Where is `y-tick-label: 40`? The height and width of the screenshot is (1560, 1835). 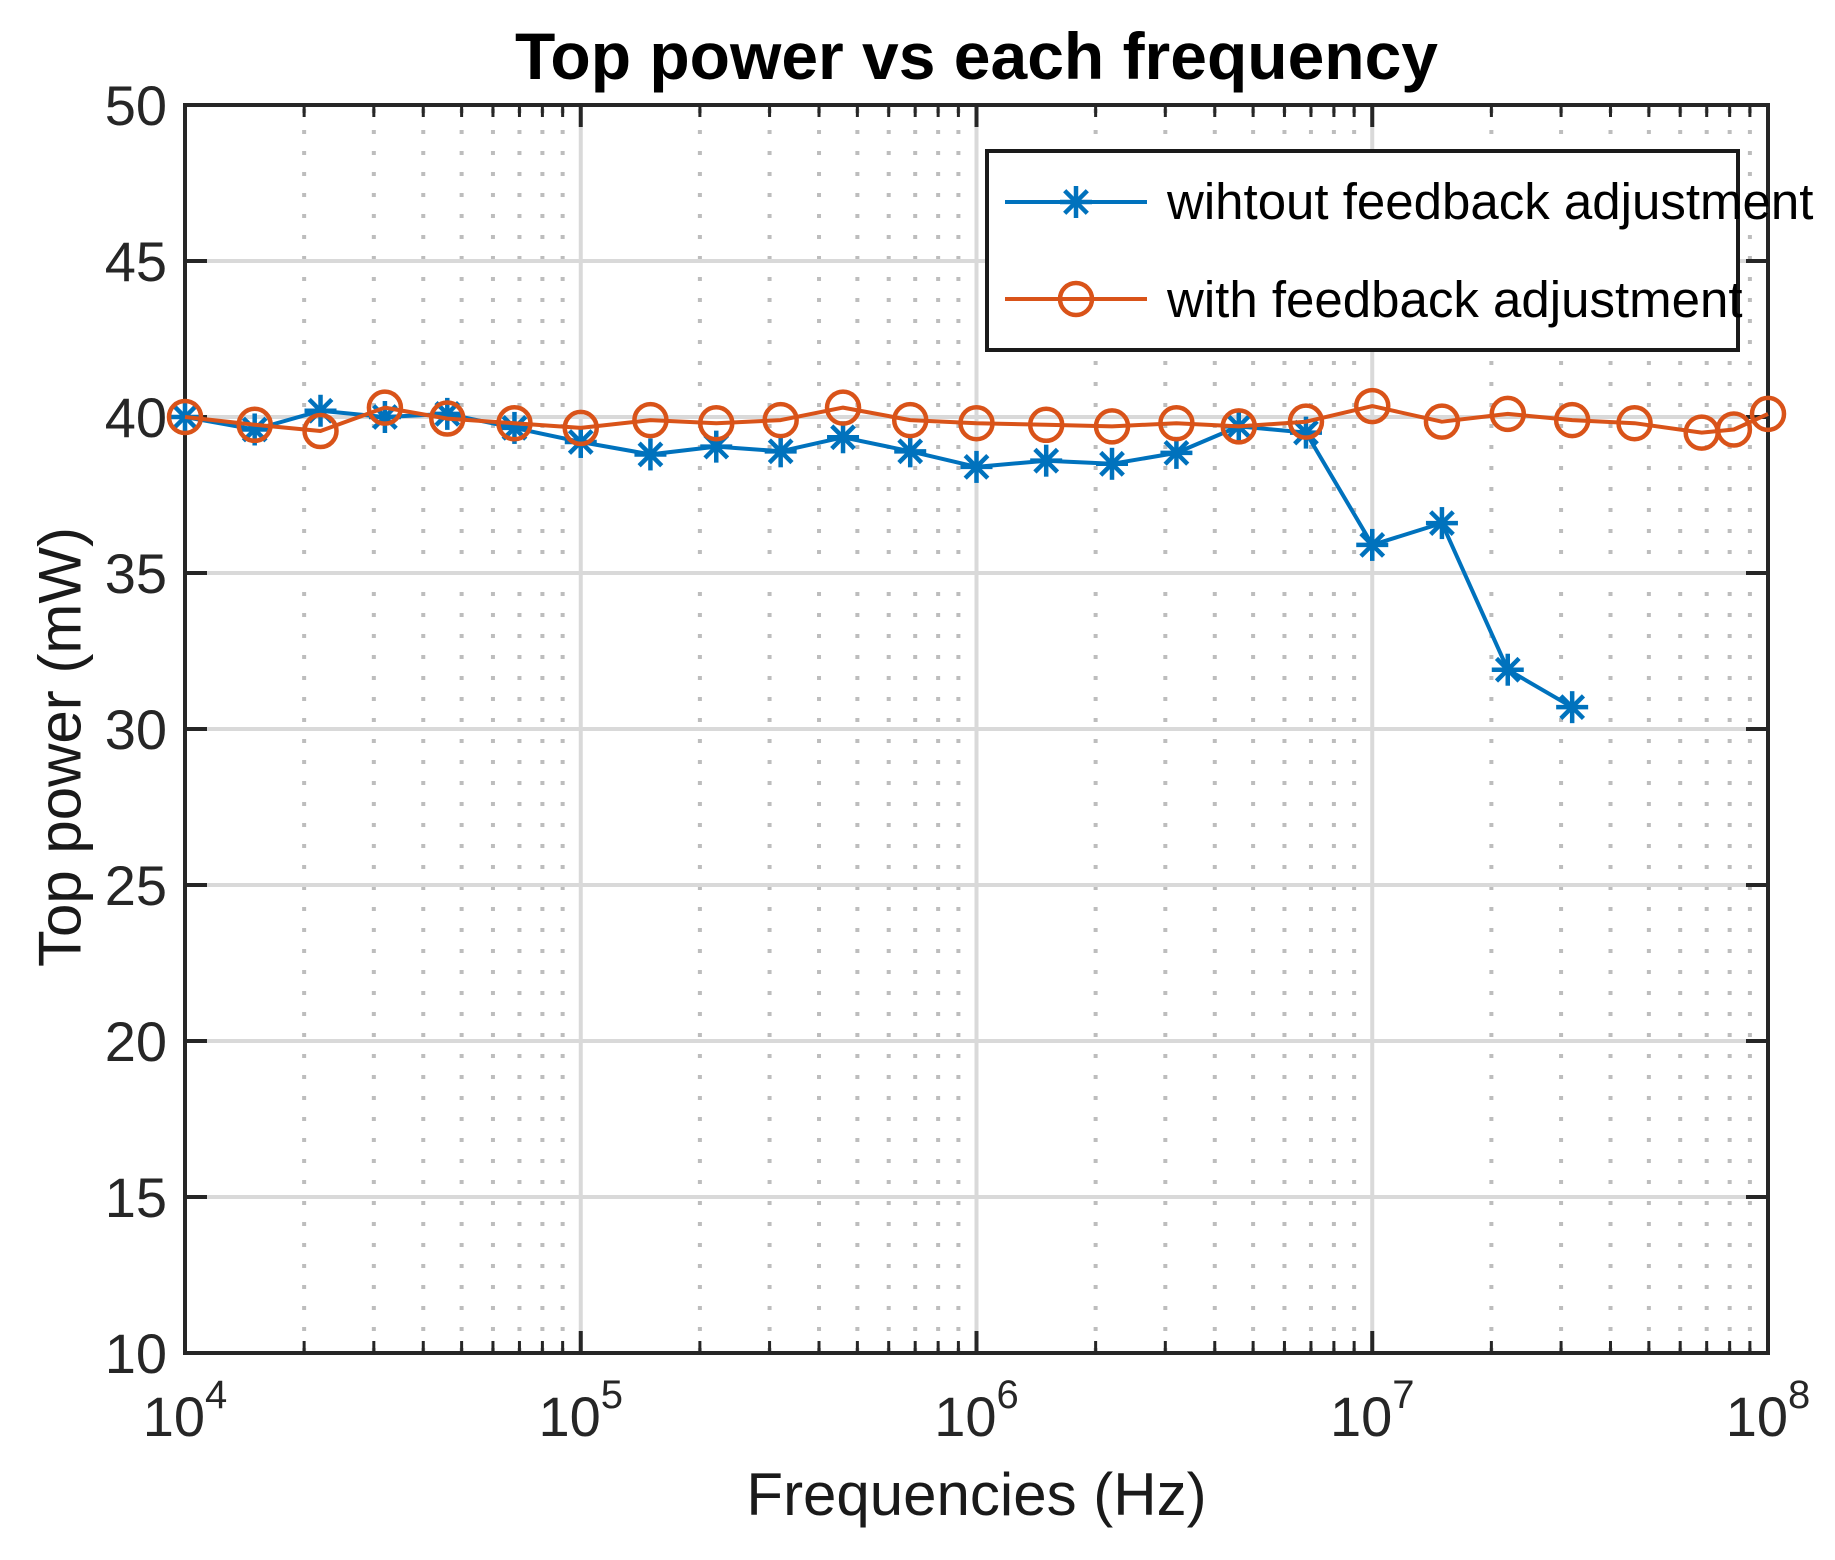
y-tick-label: 40 is located at coordinates (136, 417).